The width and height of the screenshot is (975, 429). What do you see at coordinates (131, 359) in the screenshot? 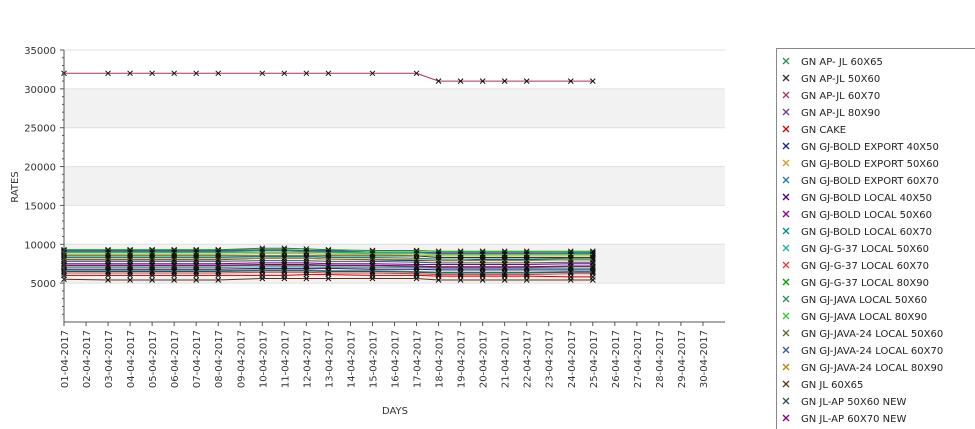
I see `x-tick-label: 04-04-2017` at bounding box center [131, 359].